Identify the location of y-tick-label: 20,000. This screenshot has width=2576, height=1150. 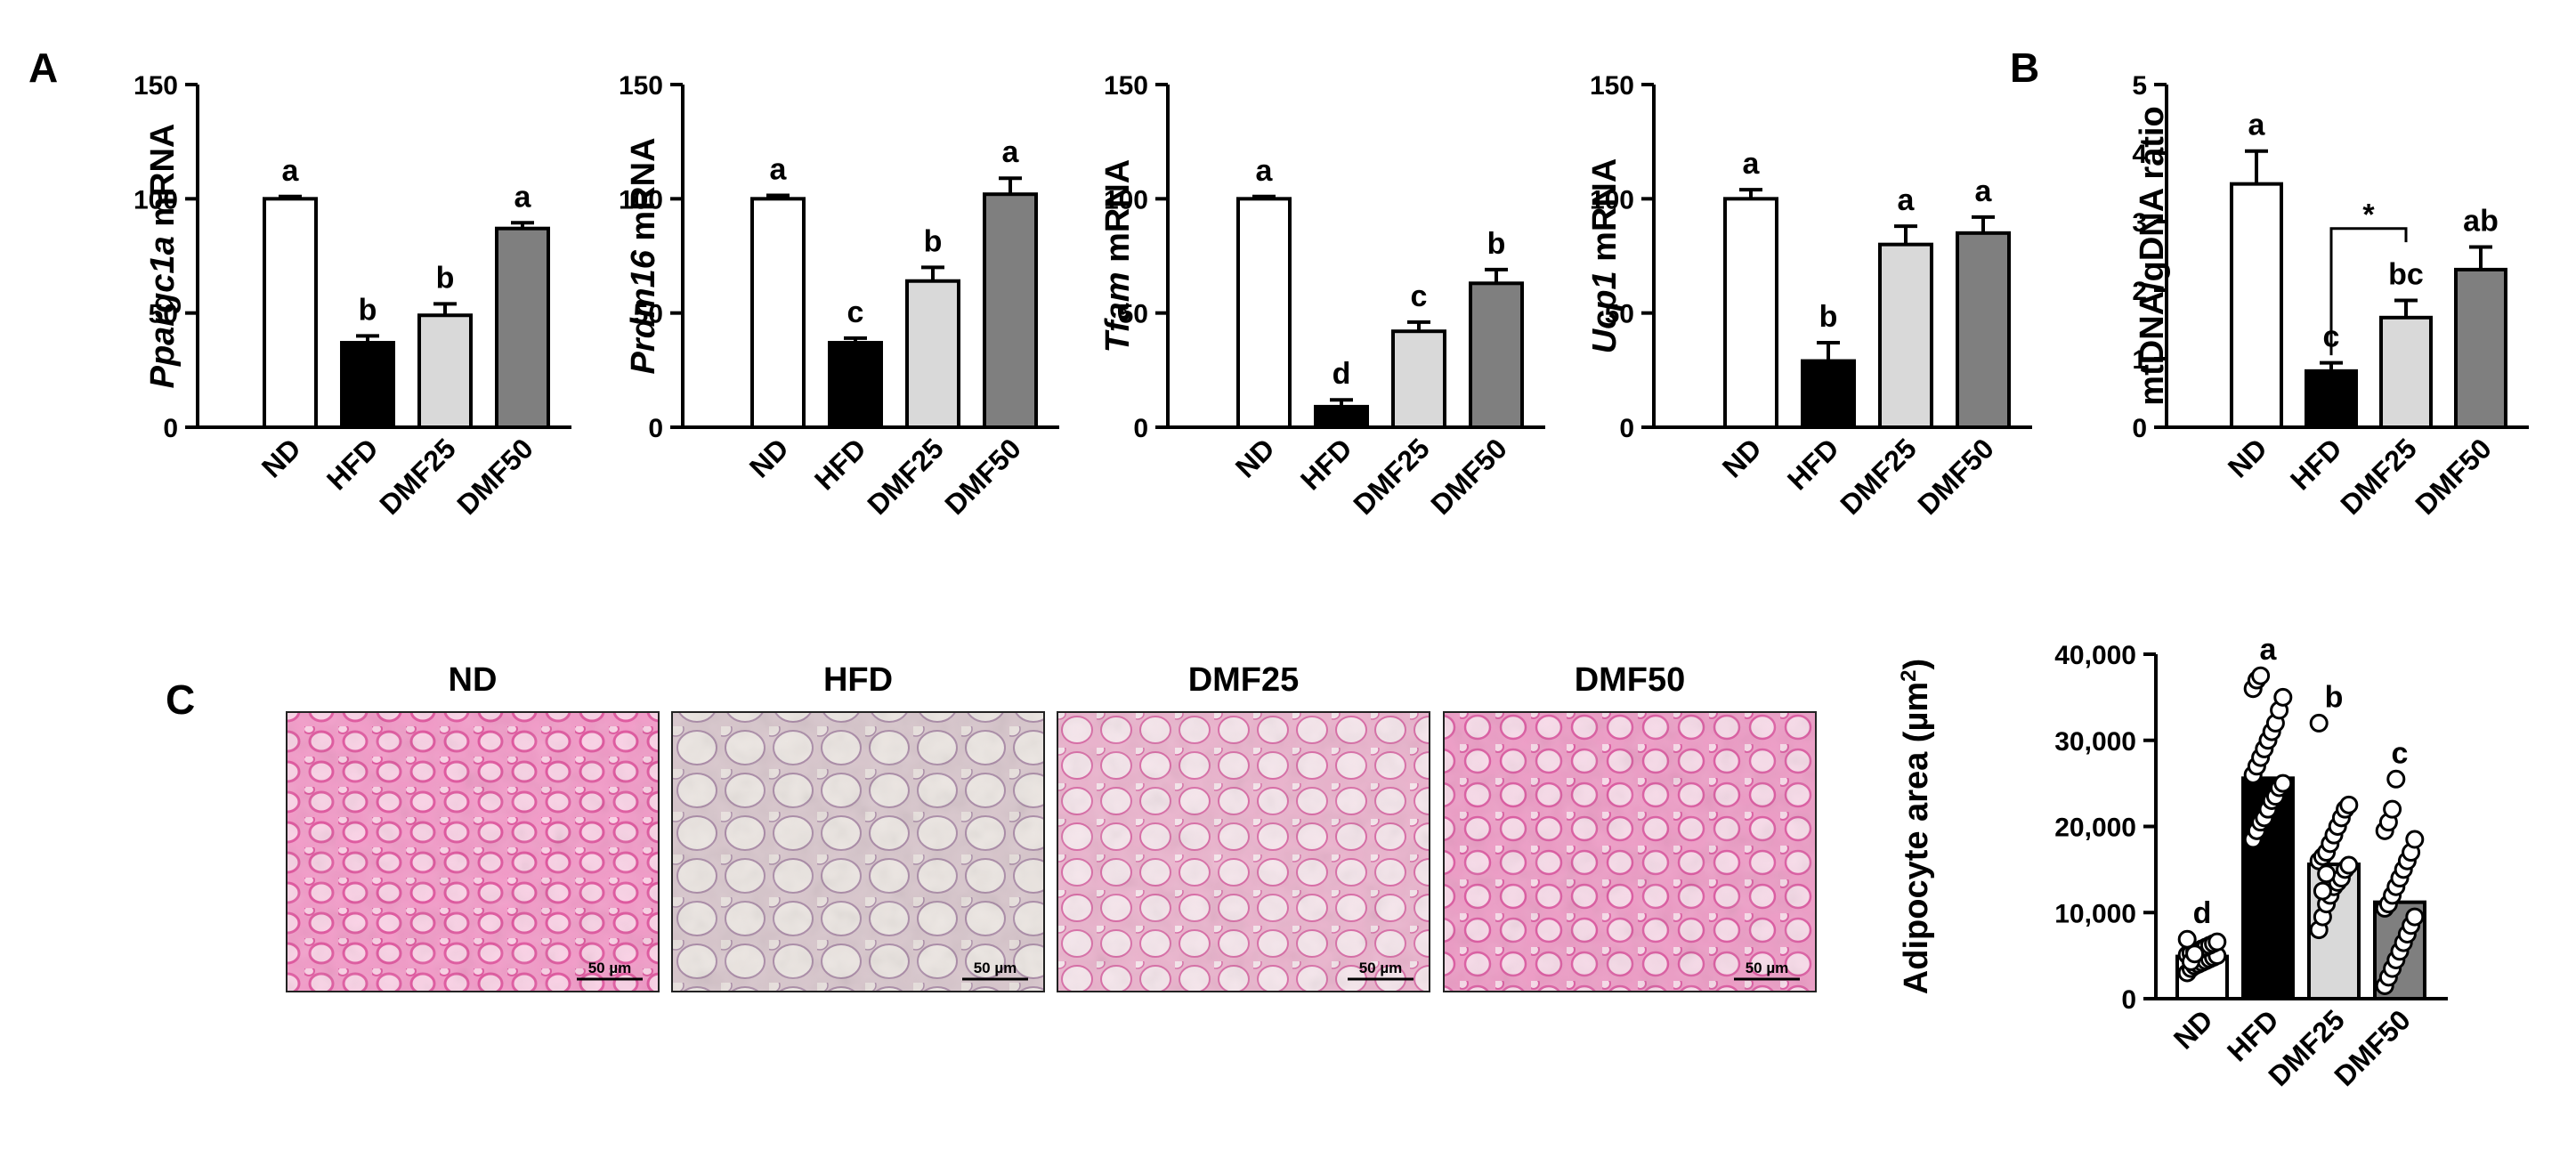
(2095, 828).